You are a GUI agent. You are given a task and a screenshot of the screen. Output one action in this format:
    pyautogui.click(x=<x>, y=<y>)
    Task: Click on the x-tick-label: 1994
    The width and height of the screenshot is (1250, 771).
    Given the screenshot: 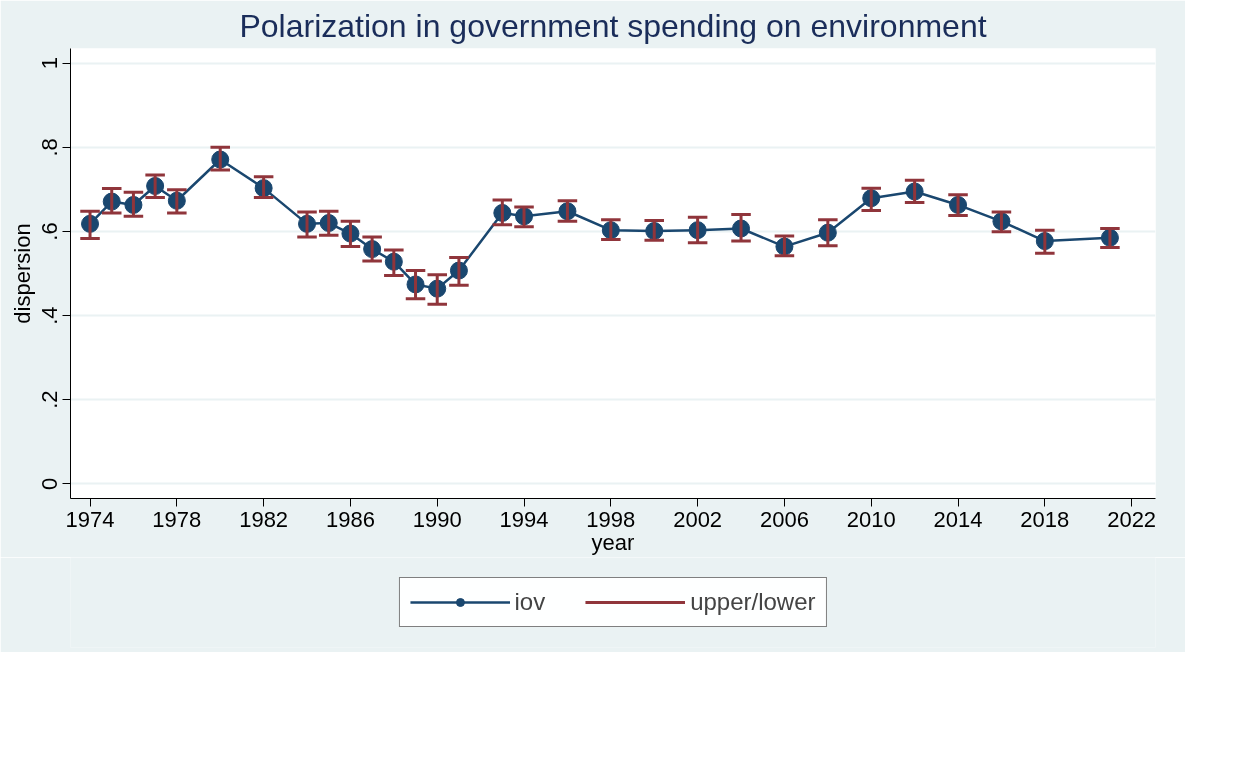 What is the action you would take?
    pyautogui.click(x=524, y=519)
    